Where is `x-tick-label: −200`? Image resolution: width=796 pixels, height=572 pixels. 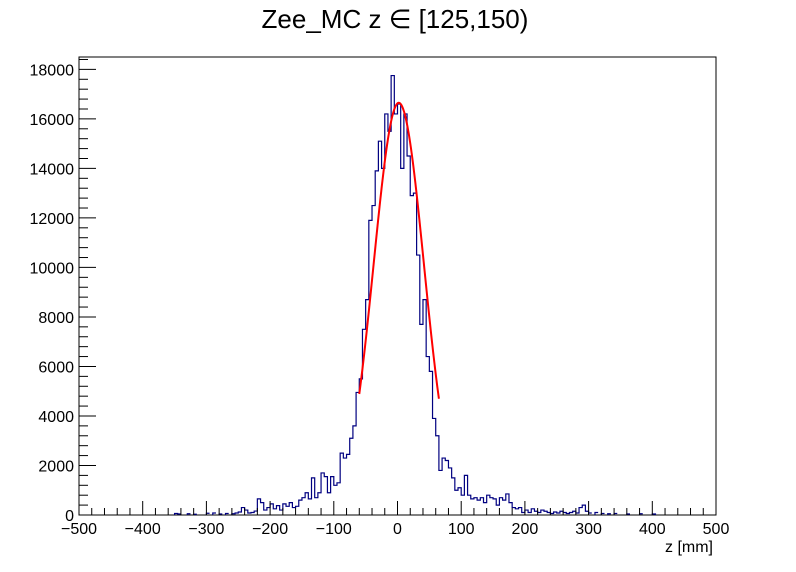 x-tick-label: −200 is located at coordinates (270, 529).